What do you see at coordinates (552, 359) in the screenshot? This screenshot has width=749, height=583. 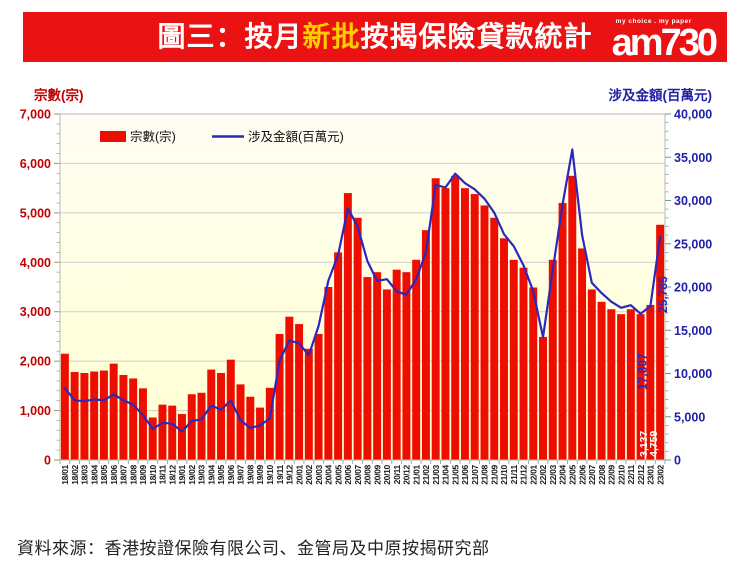 I see `bar-22/03` at bounding box center [552, 359].